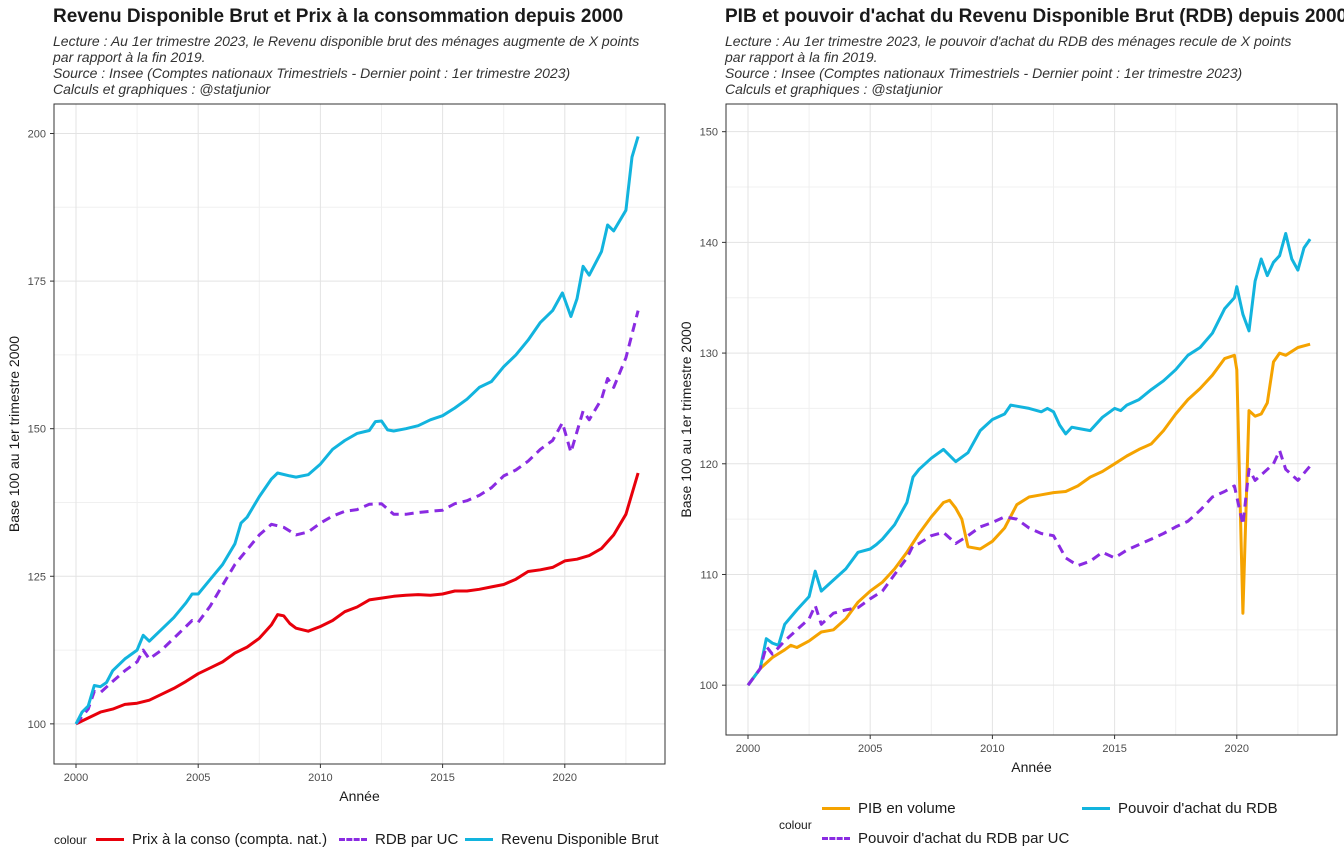 This screenshot has width=1344, height=864. I want to click on y-tick-label: 125, so click(37, 577).